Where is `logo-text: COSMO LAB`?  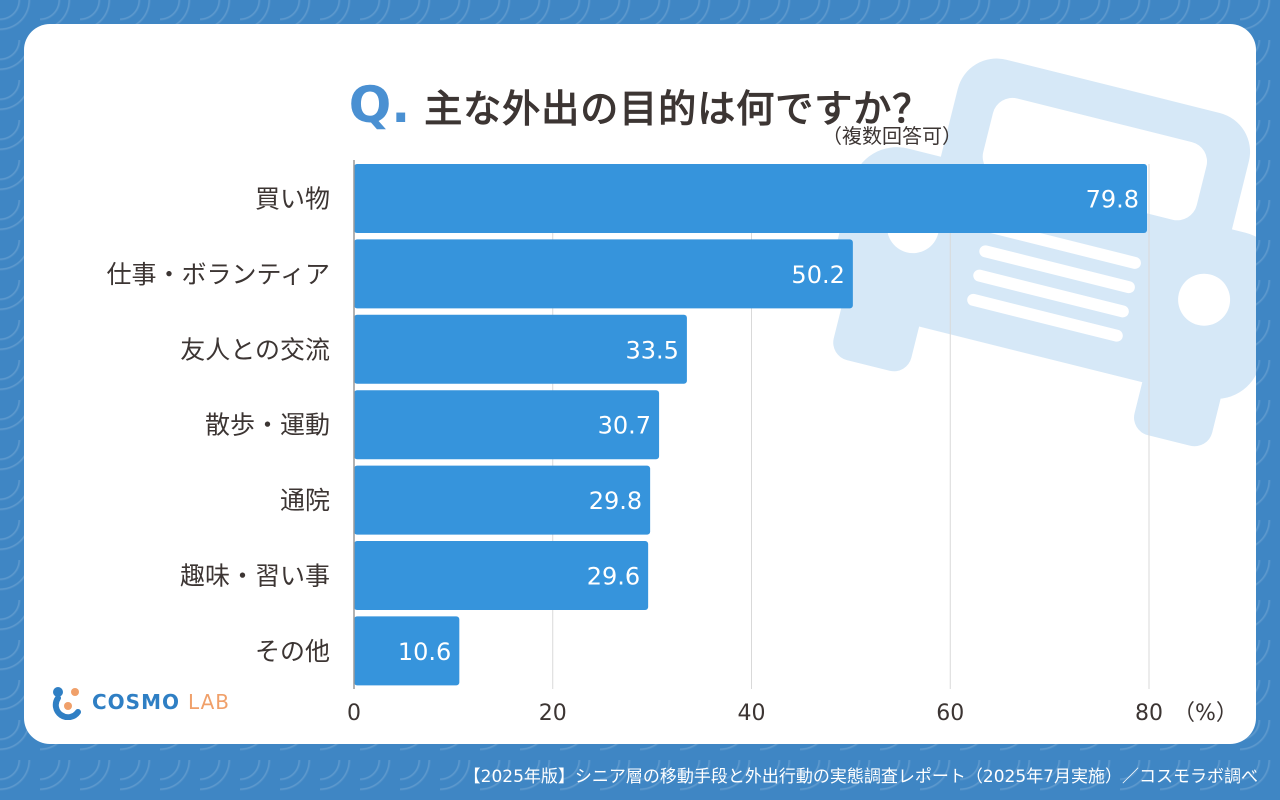
logo-text: COSMO LAB is located at coordinates (161, 702).